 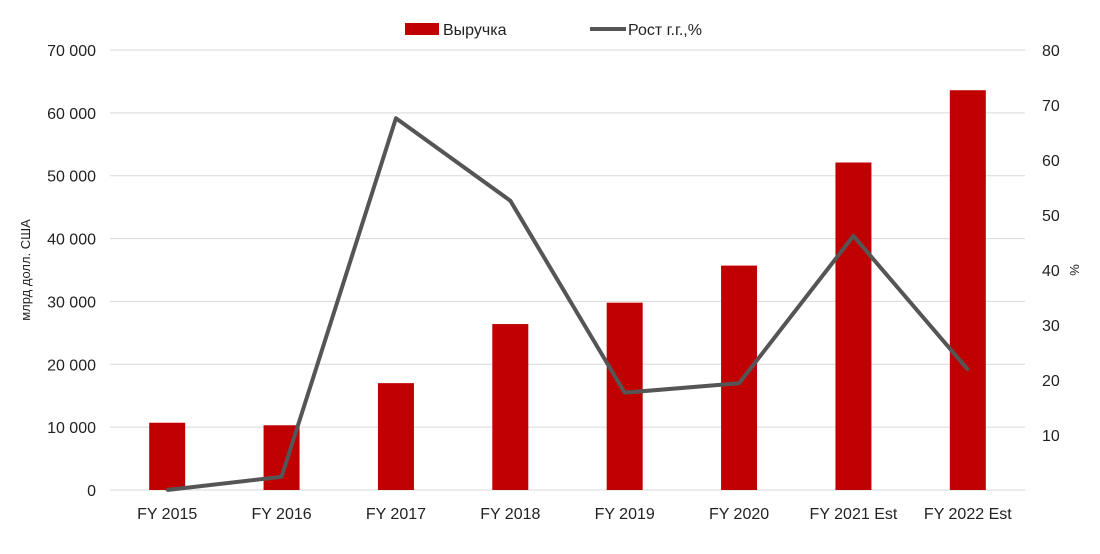 What do you see at coordinates (71, 365) in the screenshot?
I see `left-axis-tick-label: 20 000` at bounding box center [71, 365].